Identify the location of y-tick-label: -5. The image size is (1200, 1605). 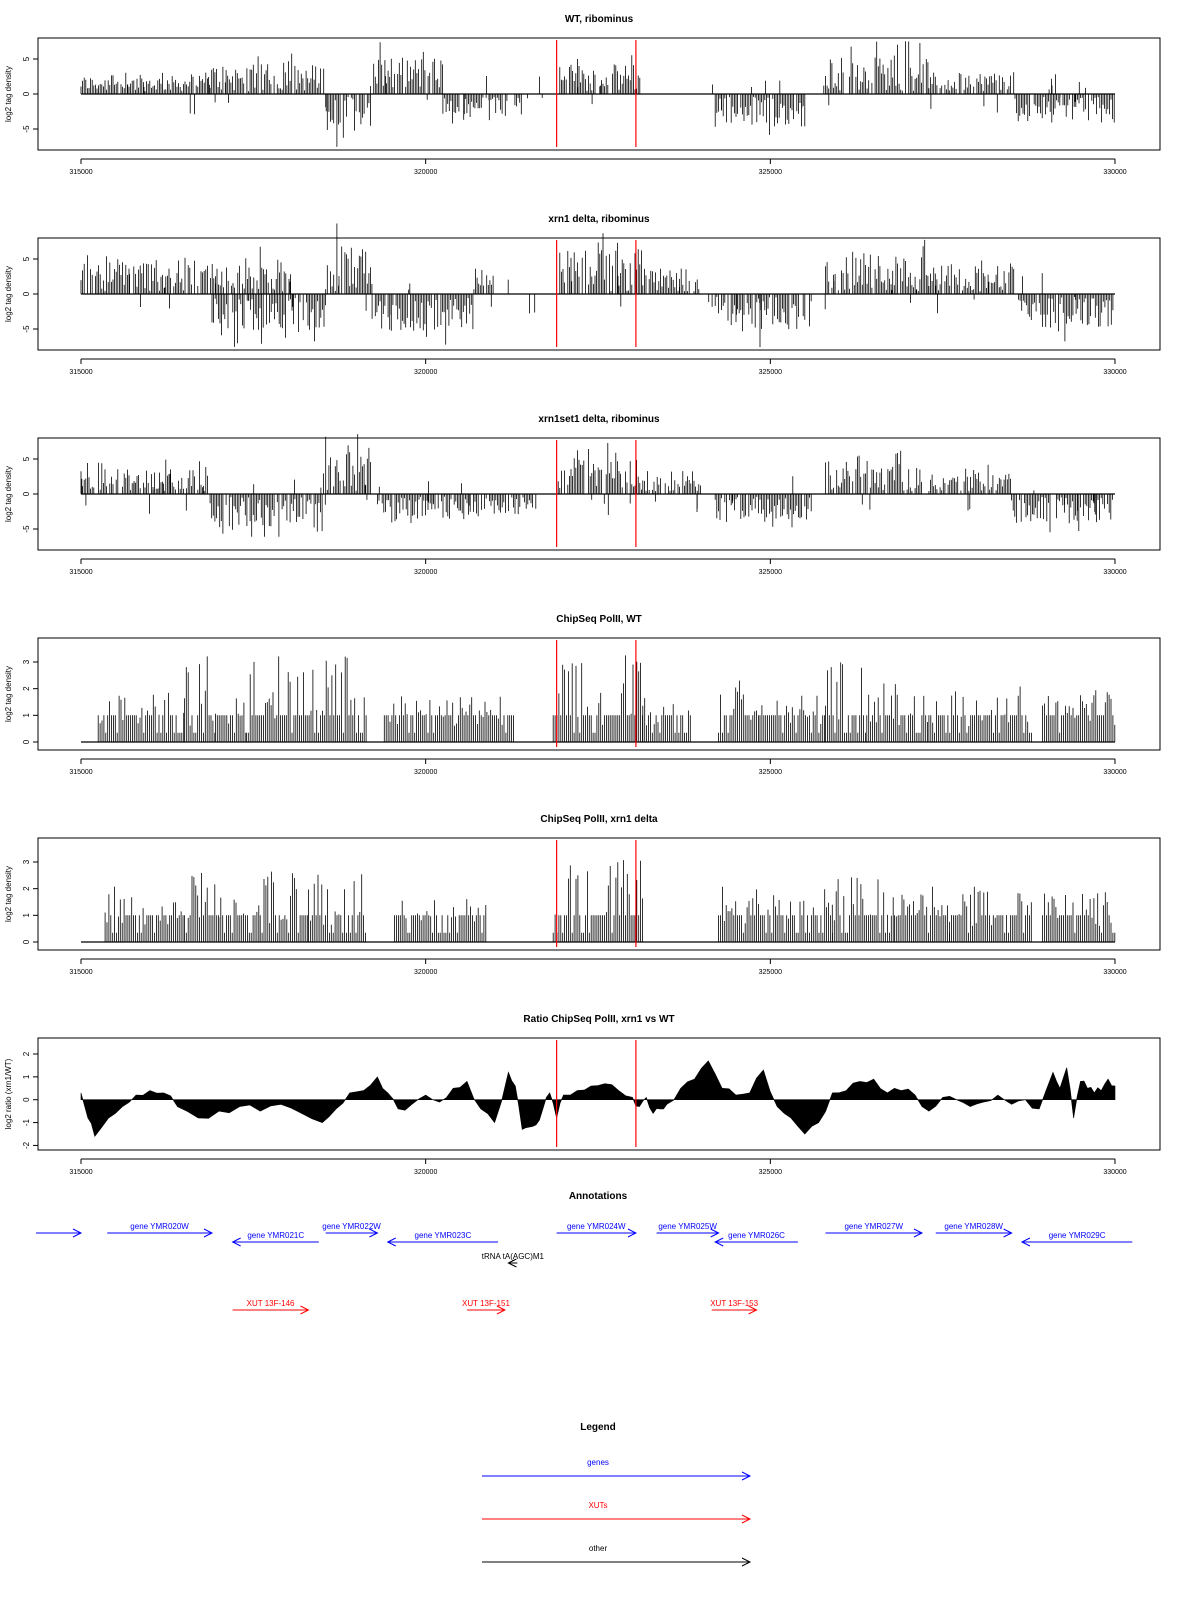
(26, 129).